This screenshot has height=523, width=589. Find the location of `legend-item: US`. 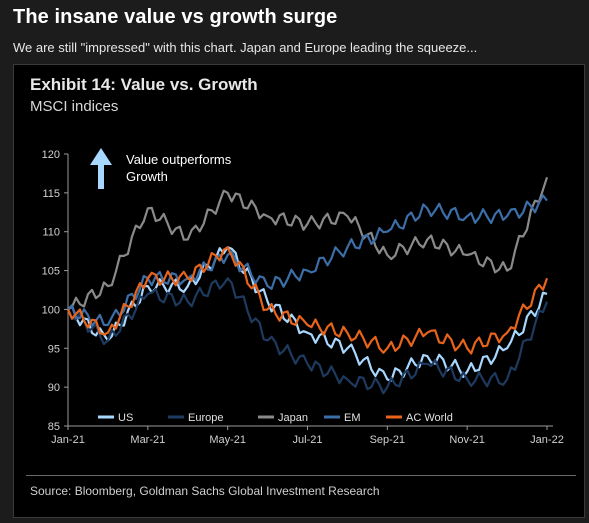

legend-item: US is located at coordinates (125, 418).